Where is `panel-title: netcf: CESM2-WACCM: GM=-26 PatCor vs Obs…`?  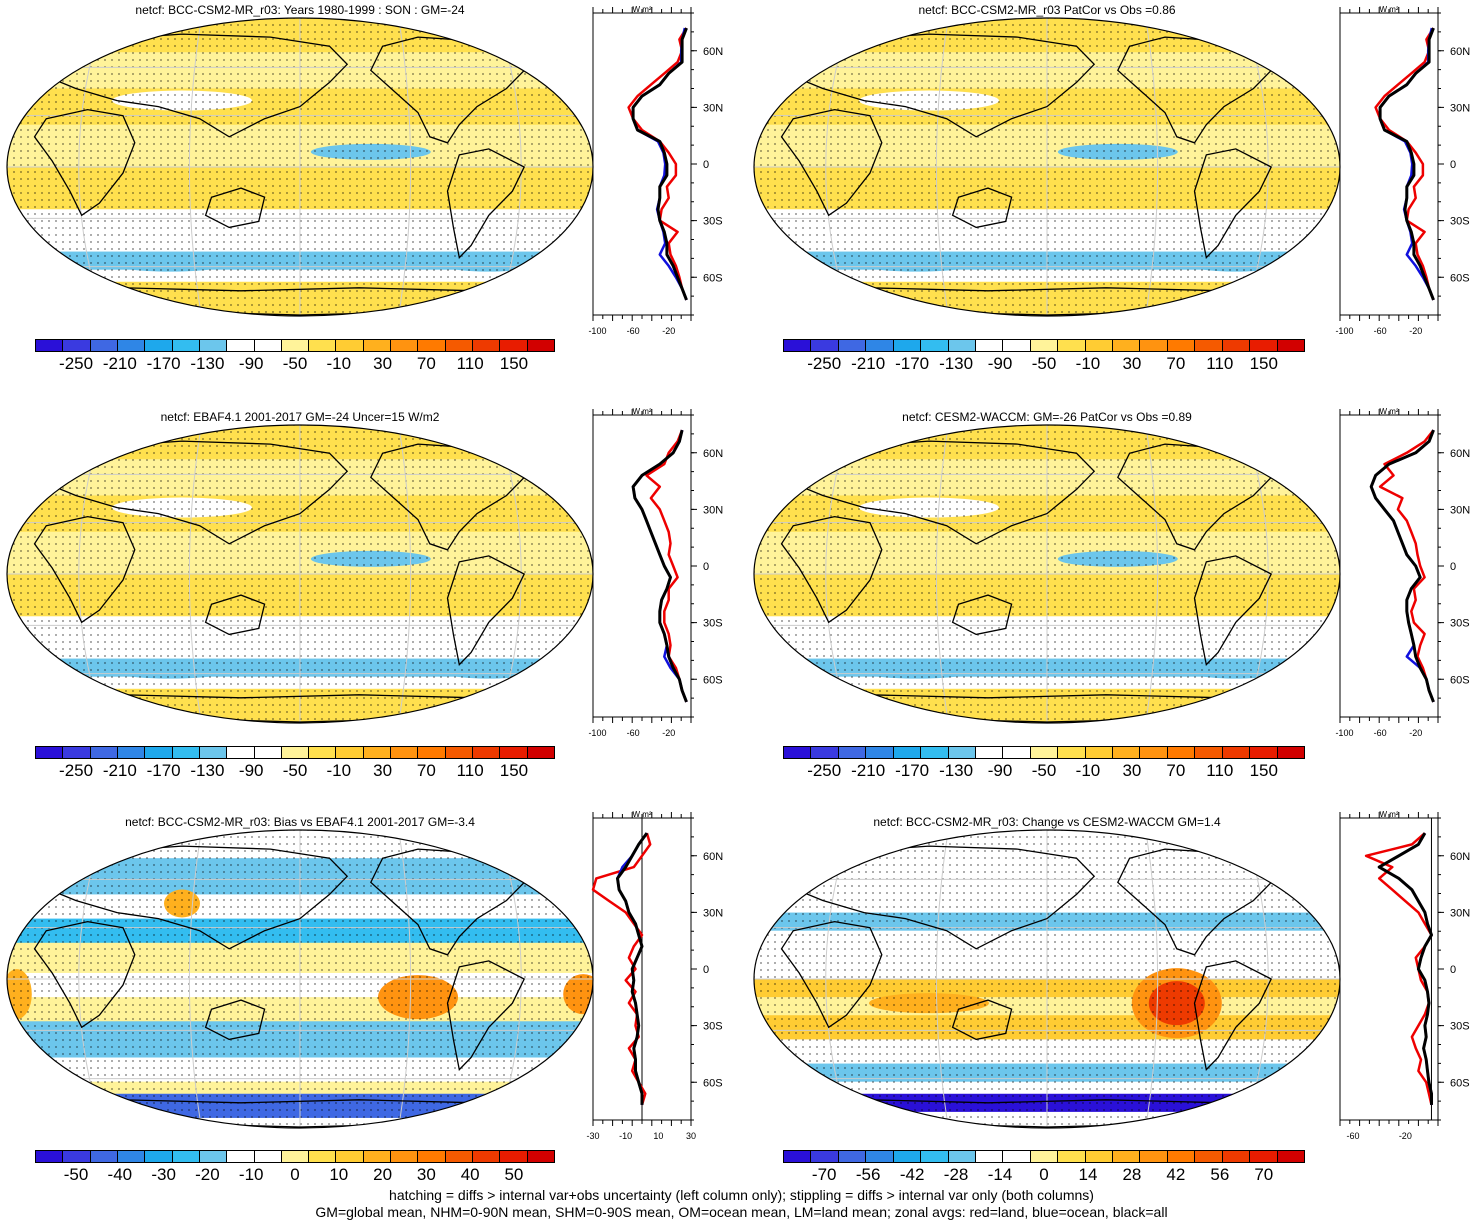 panel-title: netcf: CESM2-WACCM: GM=-26 PatCor vs Obs… is located at coordinates (1047, 417).